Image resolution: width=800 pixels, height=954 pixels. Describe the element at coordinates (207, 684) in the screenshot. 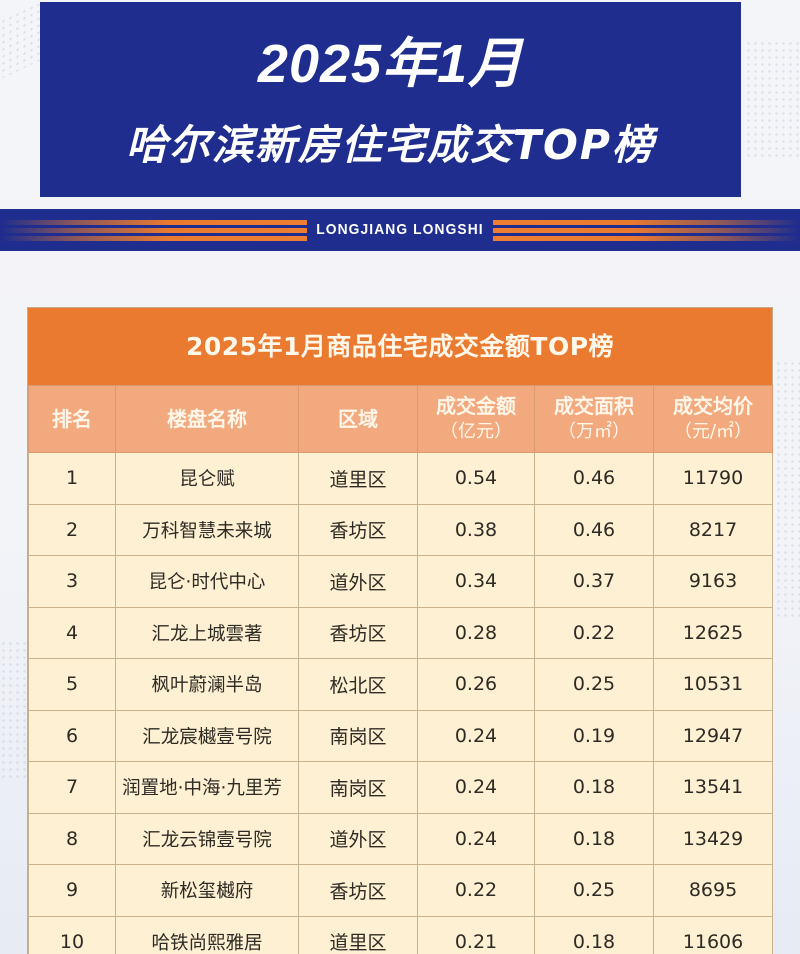

I see `cell-project-name: 枫叶蔚澜半岛` at that location.